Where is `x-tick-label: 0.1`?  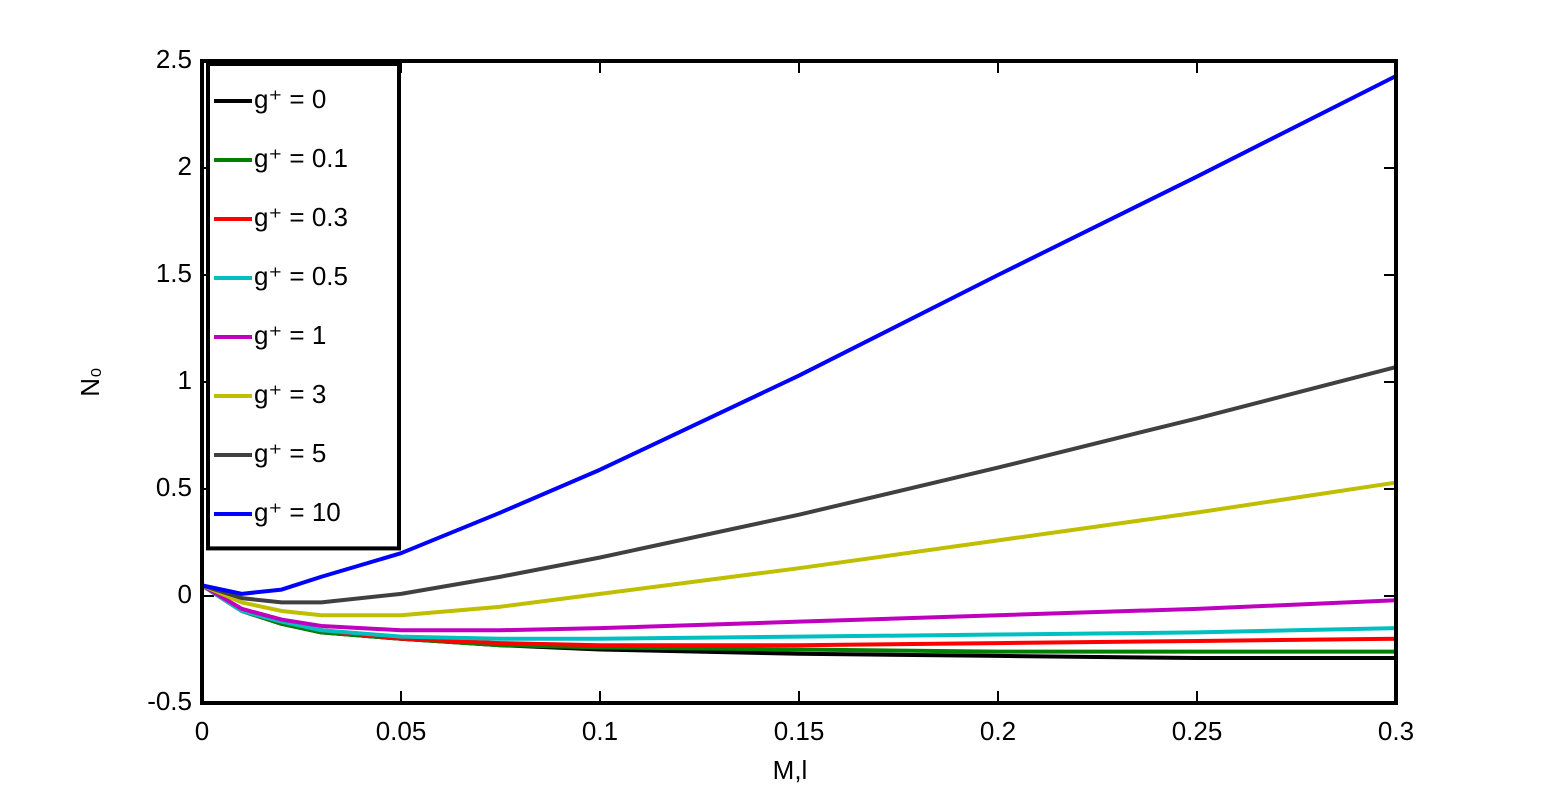
x-tick-label: 0.1 is located at coordinates (600, 731).